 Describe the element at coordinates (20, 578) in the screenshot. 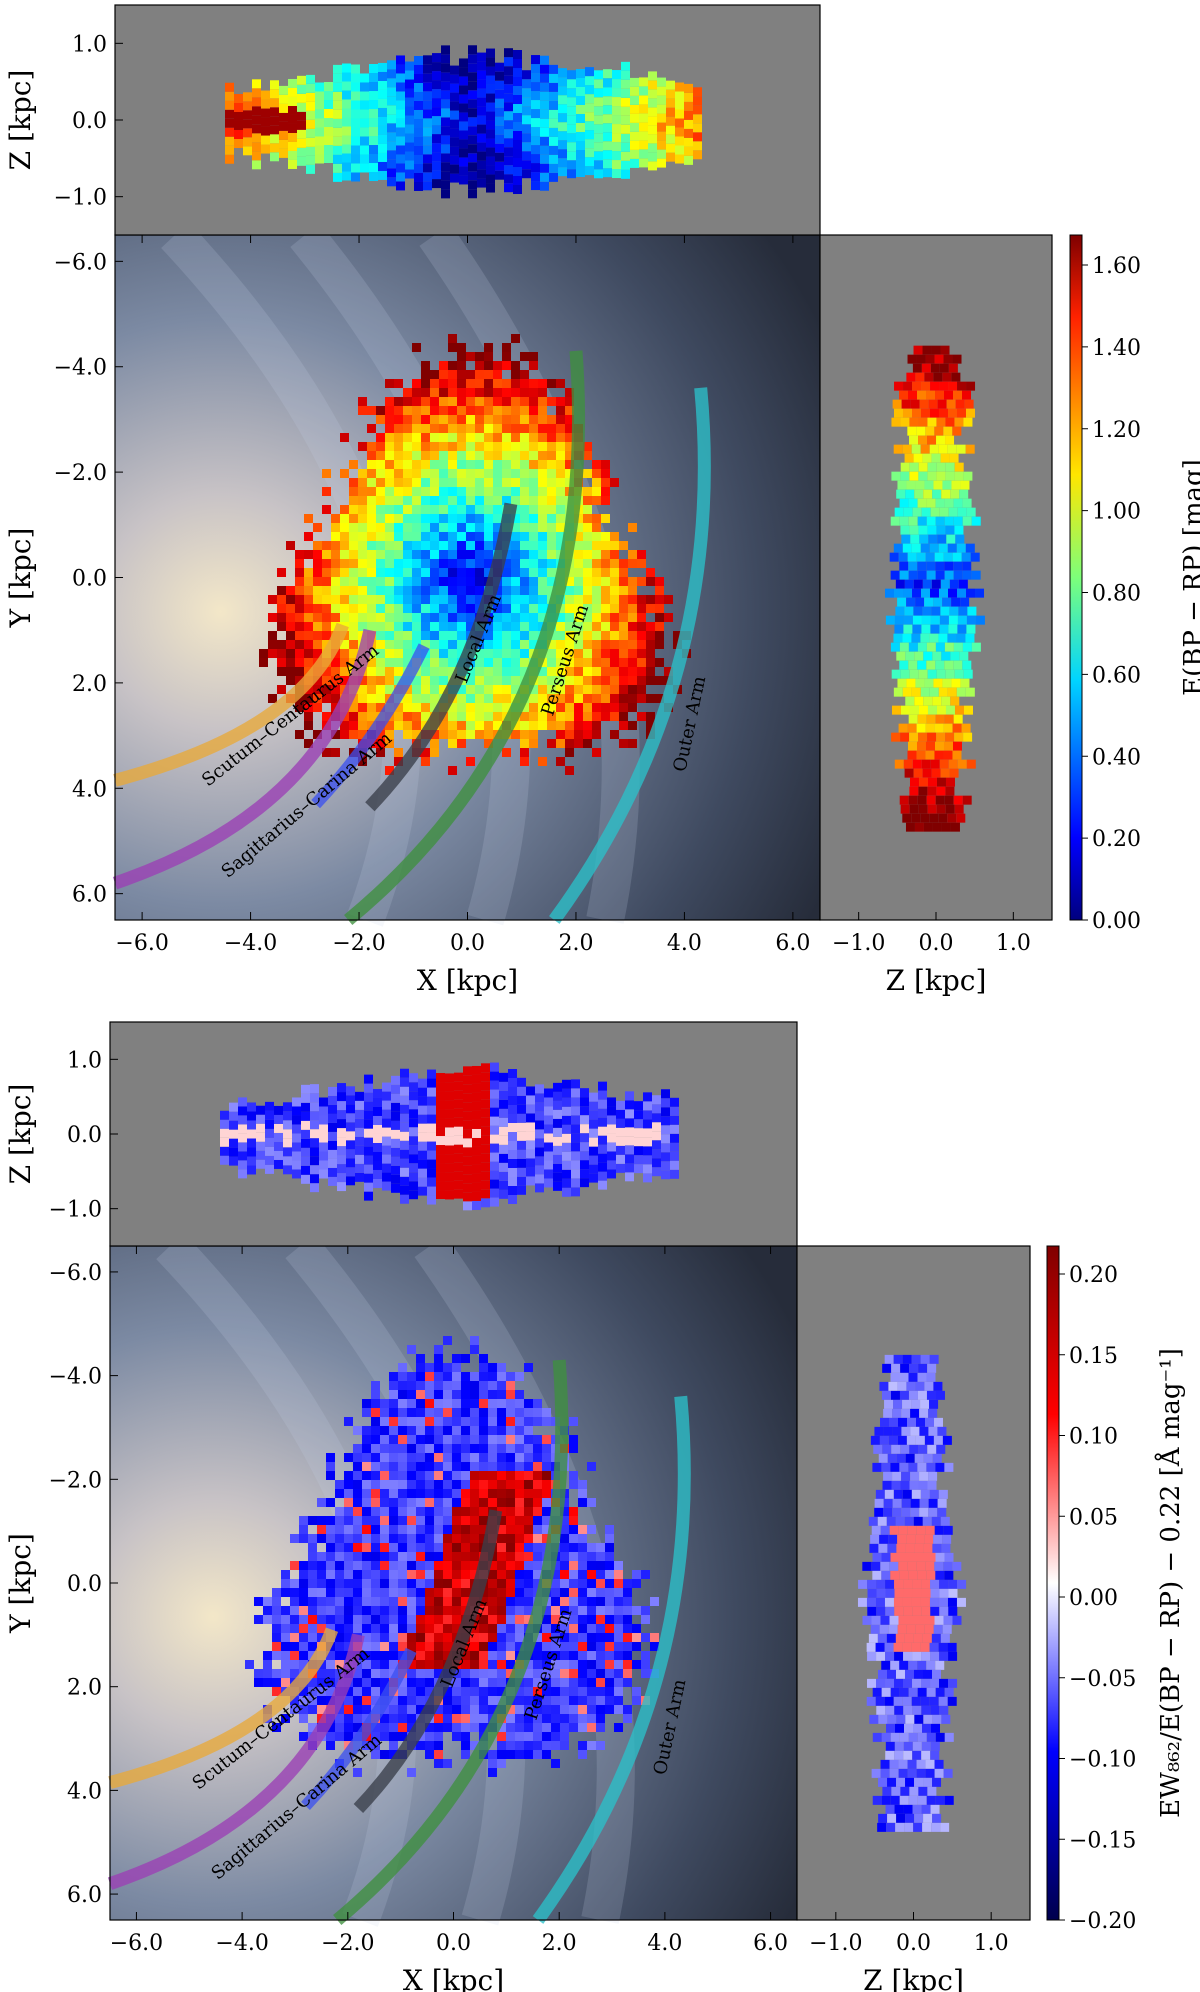

I see `y-axis-label: Y [kpc]` at that location.